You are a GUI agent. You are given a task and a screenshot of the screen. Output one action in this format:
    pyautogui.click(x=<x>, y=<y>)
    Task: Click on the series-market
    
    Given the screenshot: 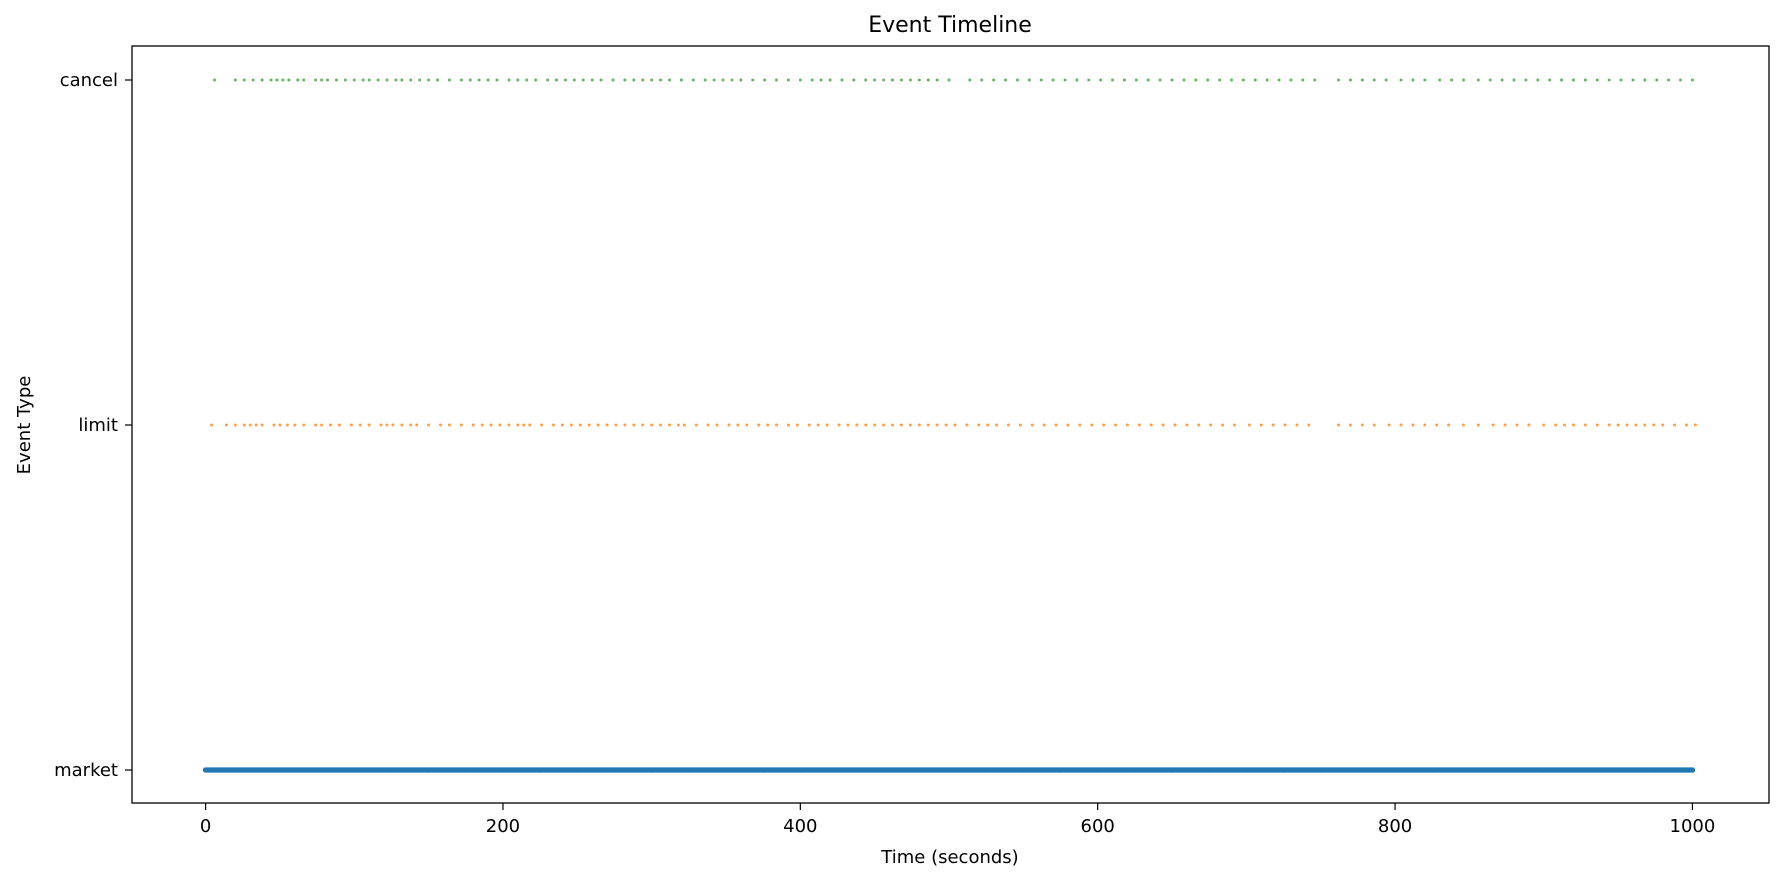 What is the action you would take?
    pyautogui.click(x=949, y=770)
    